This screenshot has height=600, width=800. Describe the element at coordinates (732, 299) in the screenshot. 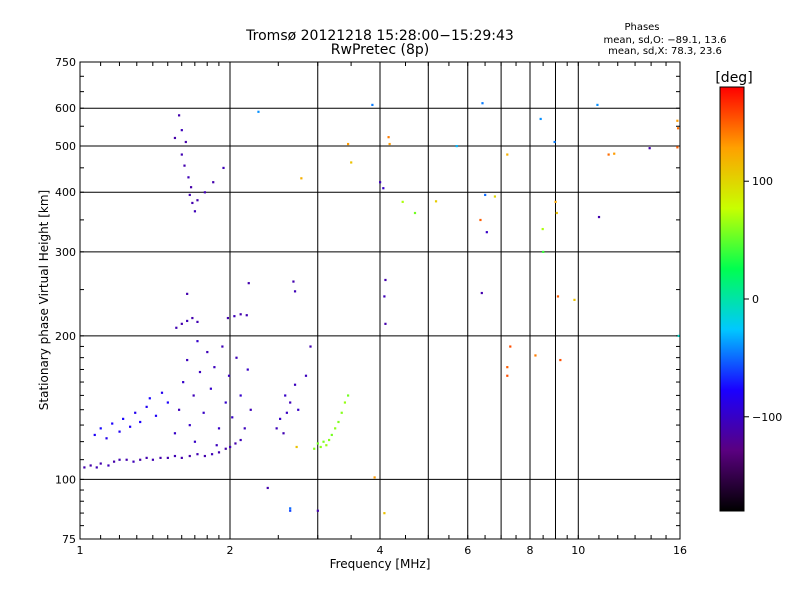

I see `colorbar-scale` at that location.